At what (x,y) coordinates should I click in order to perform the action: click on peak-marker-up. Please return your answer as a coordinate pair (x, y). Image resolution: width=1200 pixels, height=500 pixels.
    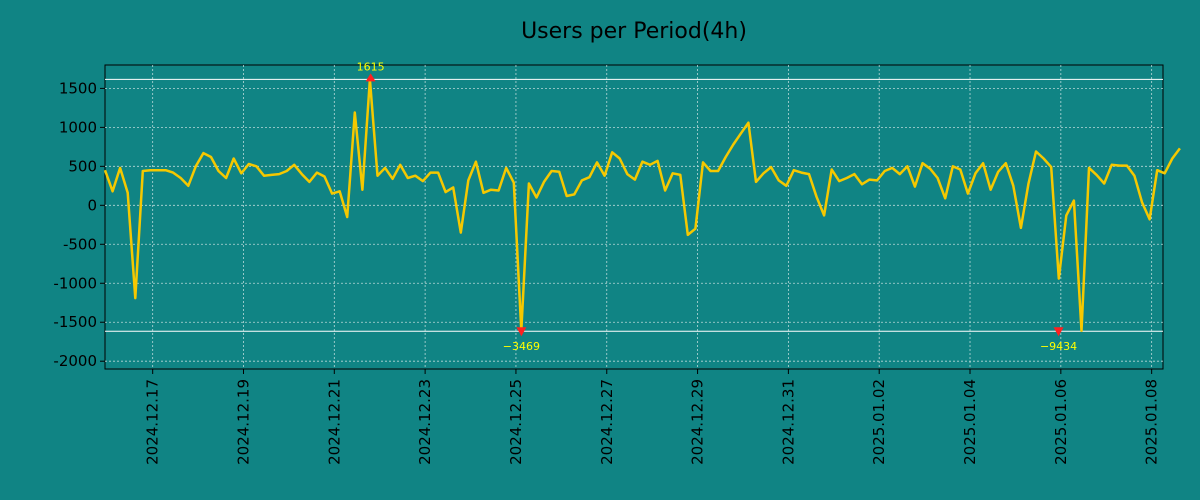
    Looking at the image, I should click on (370, 77).